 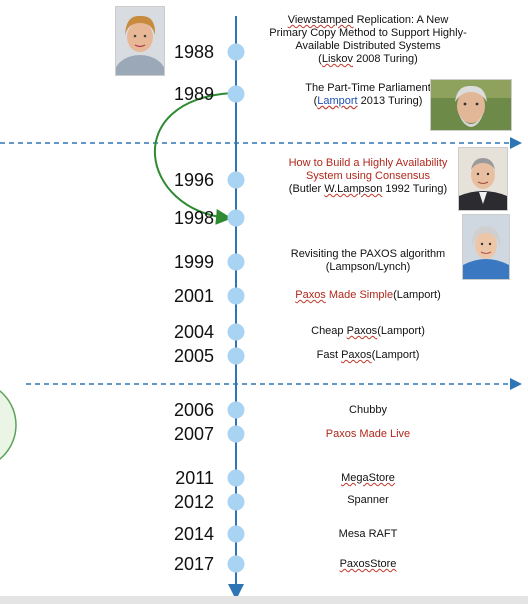 I want to click on portrait-lamport, so click(x=471, y=105).